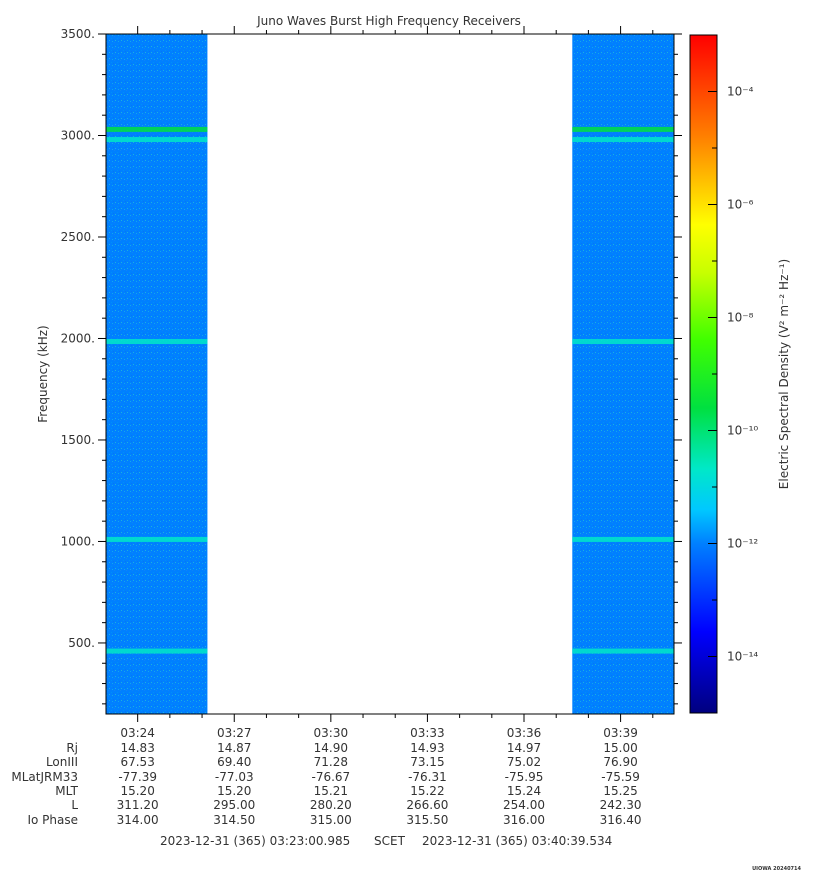 The image size is (815, 880). What do you see at coordinates (234, 819) in the screenshot?
I see `ephemeris-value: 314.50` at bounding box center [234, 819].